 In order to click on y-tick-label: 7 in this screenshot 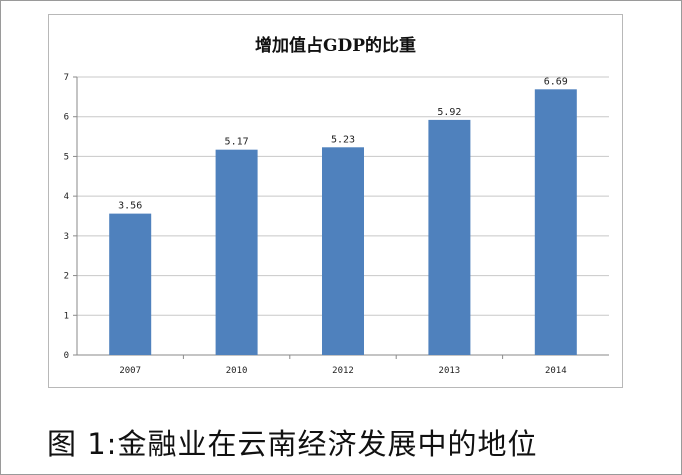, I will do `click(66, 78)`.